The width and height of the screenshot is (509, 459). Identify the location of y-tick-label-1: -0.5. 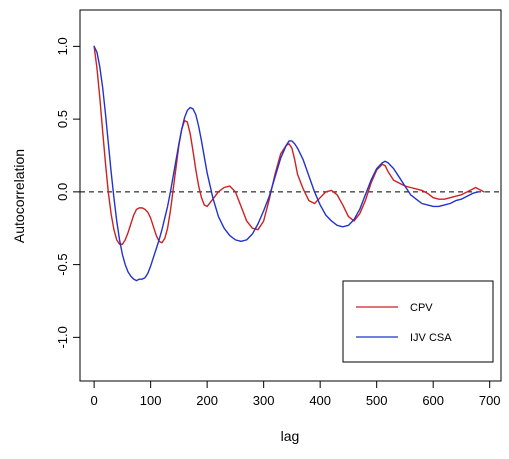
(62, 264).